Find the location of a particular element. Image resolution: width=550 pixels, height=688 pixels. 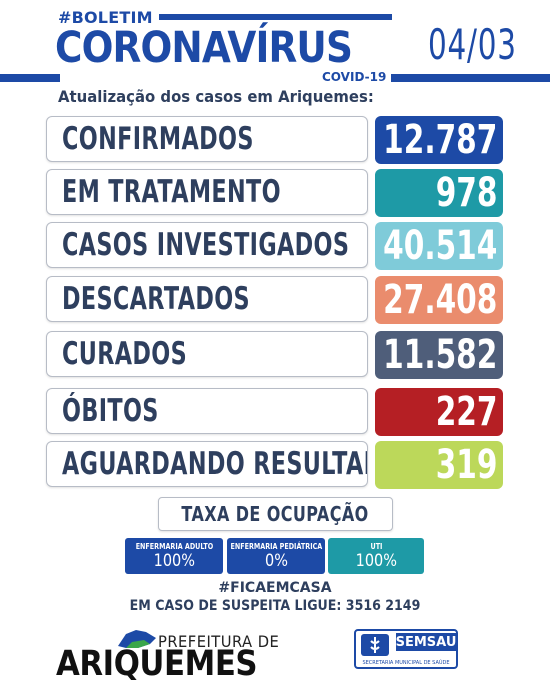

semsau-subtitle: SECRETARIA MUNICIPAL DE SAÚDE is located at coordinates (406, 663).